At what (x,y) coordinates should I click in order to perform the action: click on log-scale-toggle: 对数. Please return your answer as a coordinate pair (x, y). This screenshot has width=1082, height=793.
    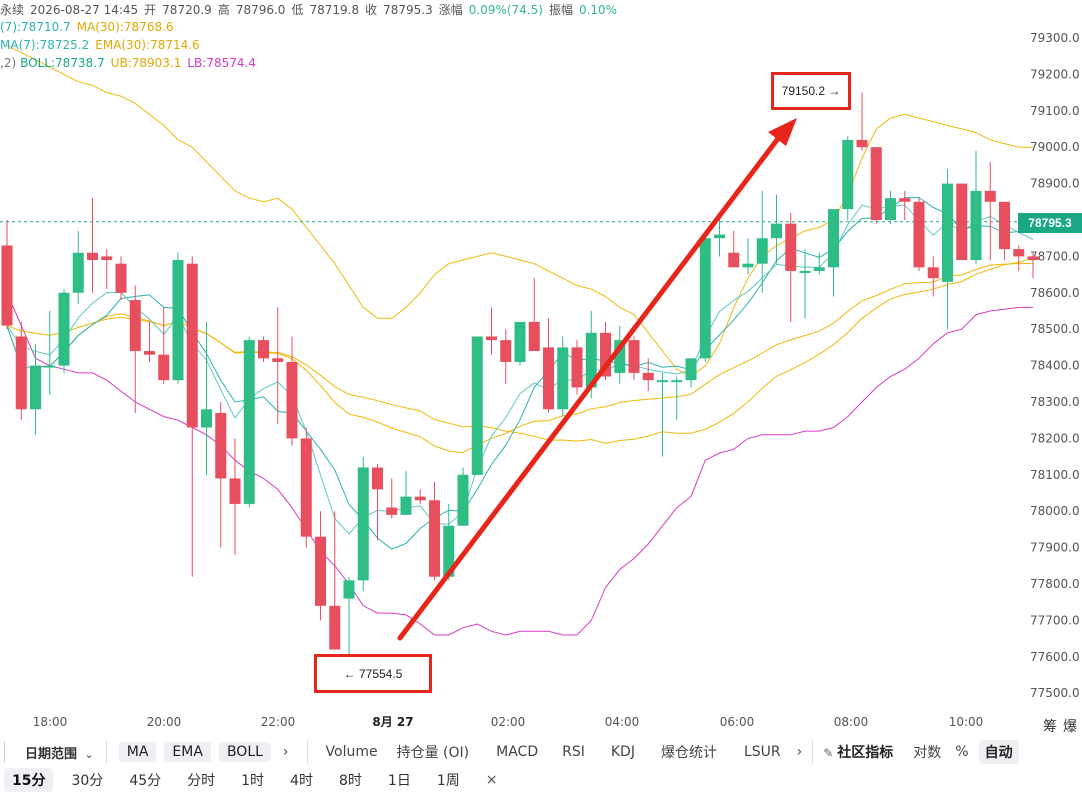
    Looking at the image, I should click on (927, 753).